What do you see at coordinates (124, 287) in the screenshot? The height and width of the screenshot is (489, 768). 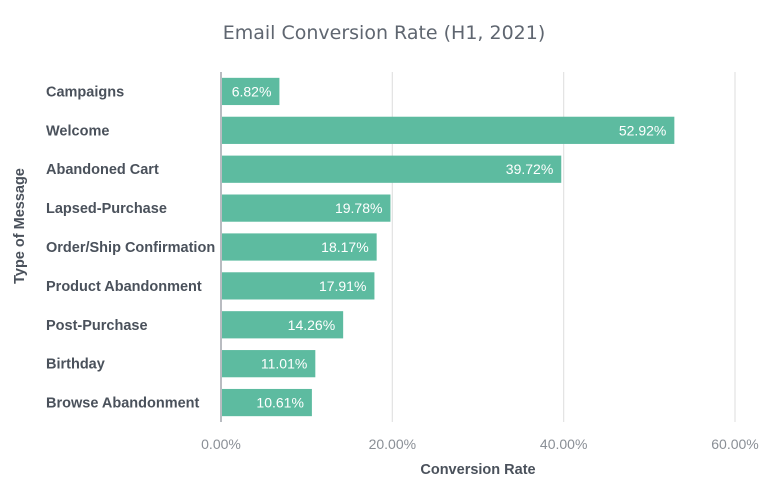 I see `category-label: Product Abandonment` at bounding box center [124, 287].